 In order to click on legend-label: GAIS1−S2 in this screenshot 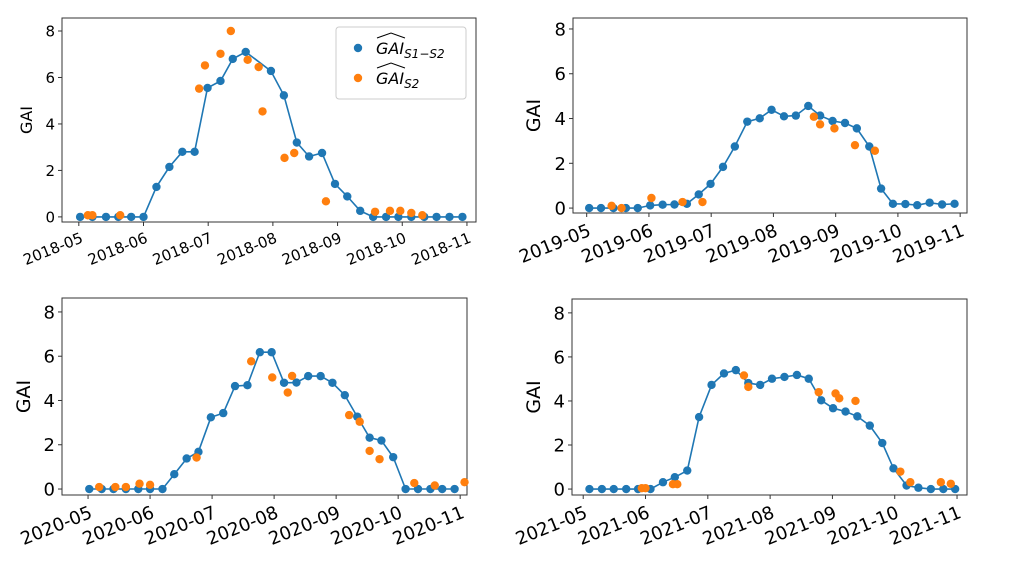, I will do `click(410, 50)`.